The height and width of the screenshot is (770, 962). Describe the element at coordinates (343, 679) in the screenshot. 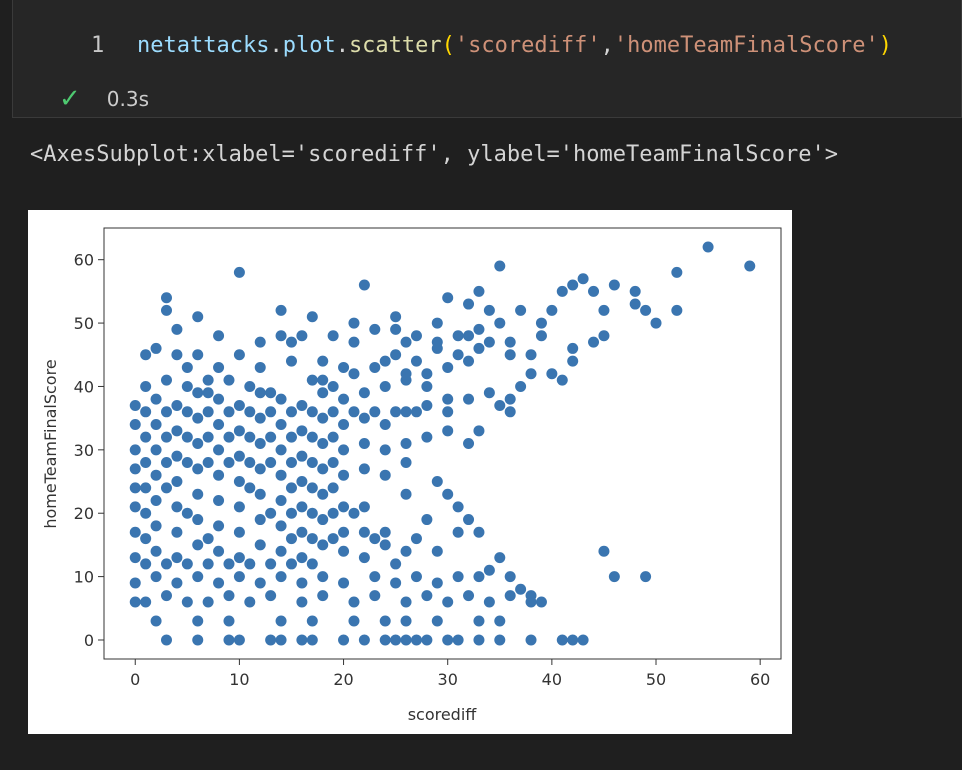

I see `x-tick-label: 20` at that location.